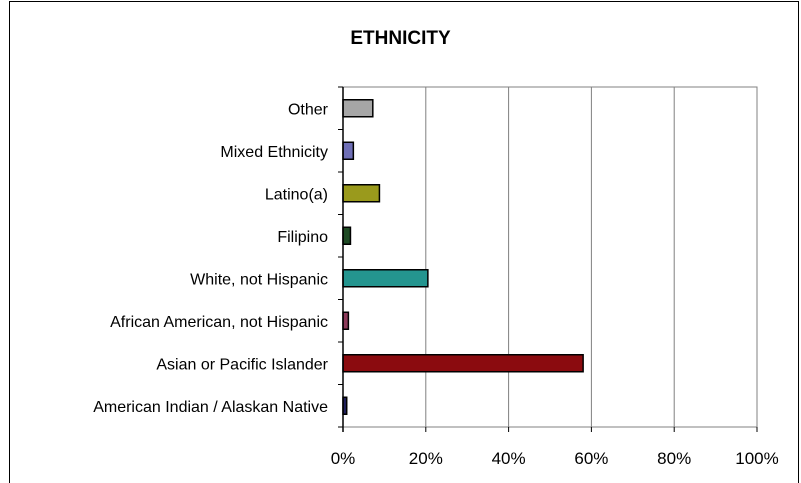 The width and height of the screenshot is (801, 483). Describe the element at coordinates (9, 242) in the screenshot. I see `chart-border-left` at that location.